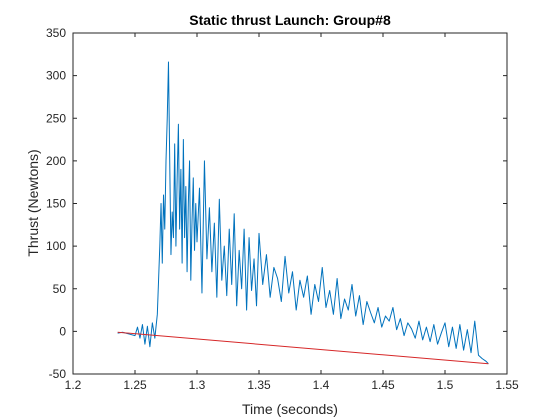 Image resolution: width=560 pixels, height=420 pixels. What do you see at coordinates (135, 385) in the screenshot?
I see `x-tick-label: 1.25` at bounding box center [135, 385].